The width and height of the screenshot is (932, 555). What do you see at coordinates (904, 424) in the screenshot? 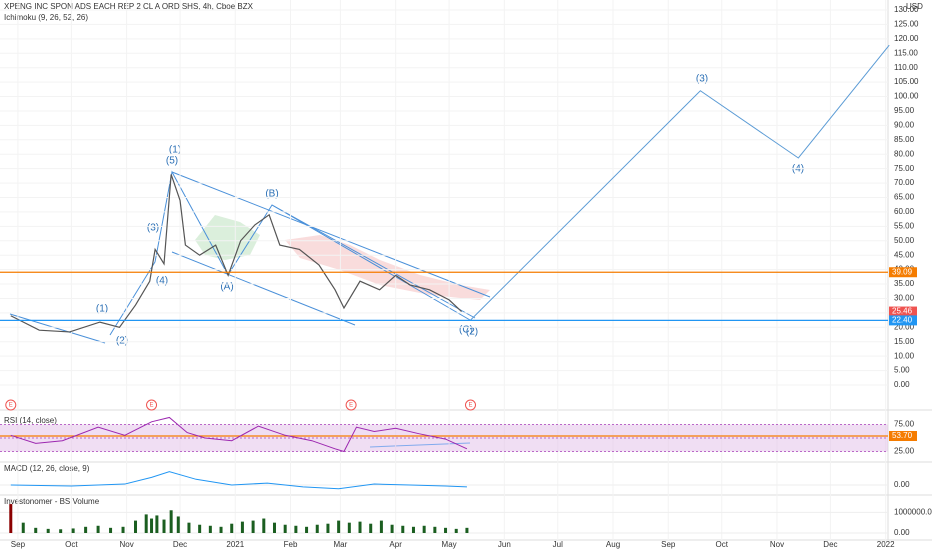
I see `y-tick-label: 75.00` at bounding box center [904, 424].